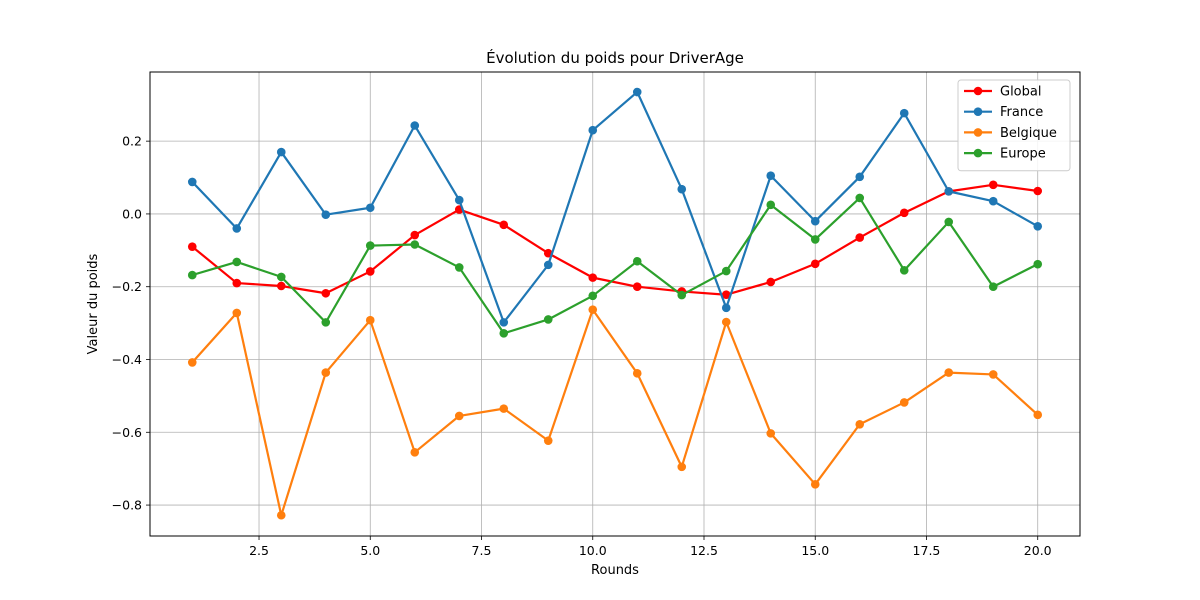 The height and width of the screenshot is (600, 1200). Describe the element at coordinates (1021, 112) in the screenshot. I see `legend-label-france: France` at that location.